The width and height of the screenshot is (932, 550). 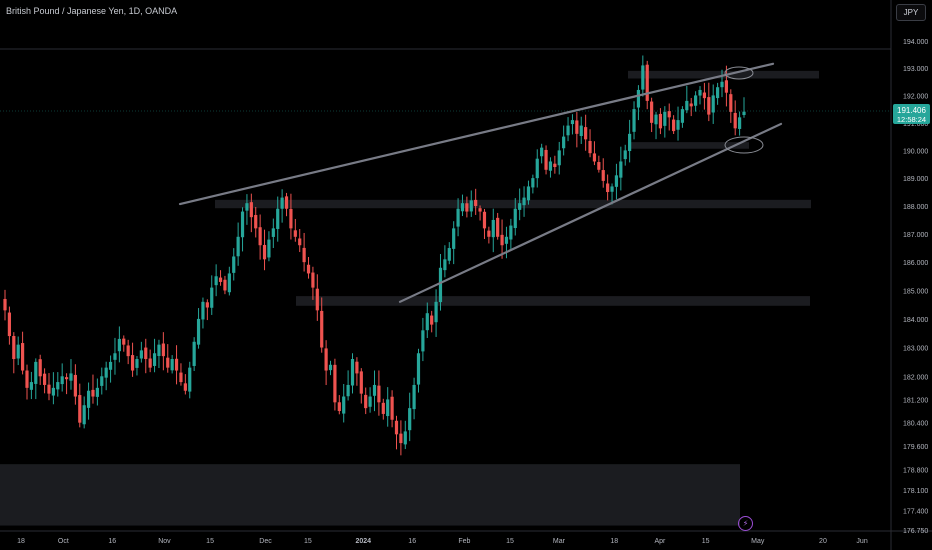 What do you see at coordinates (164, 541) in the screenshot?
I see `x-tick-label: Nov` at bounding box center [164, 541].